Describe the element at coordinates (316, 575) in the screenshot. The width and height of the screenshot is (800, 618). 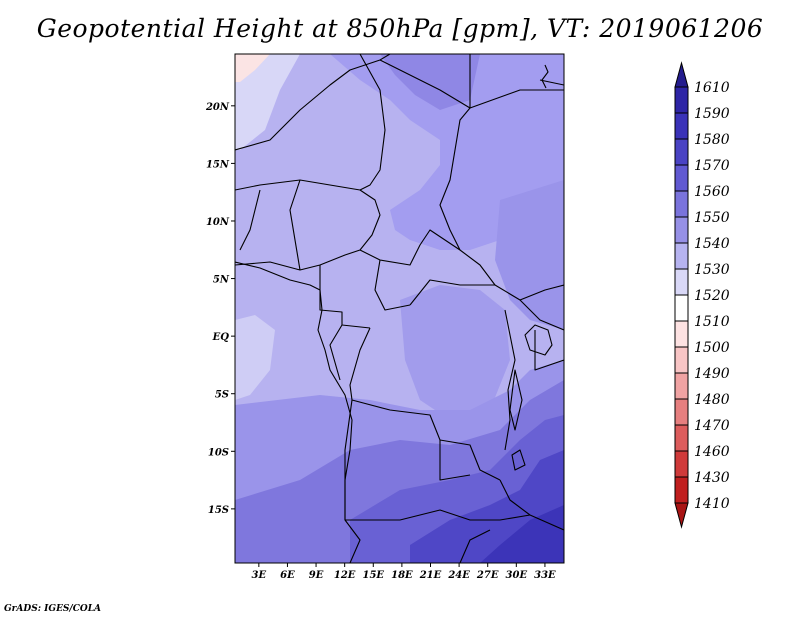
I see `lon-tick-label: 9E` at that location.